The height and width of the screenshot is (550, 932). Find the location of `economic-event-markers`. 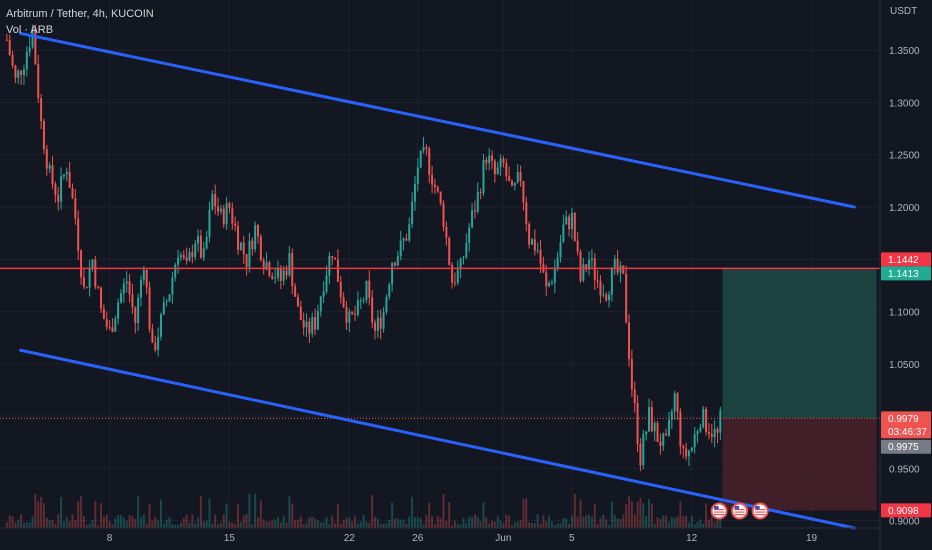

economic-event-markers is located at coordinates (739, 511).